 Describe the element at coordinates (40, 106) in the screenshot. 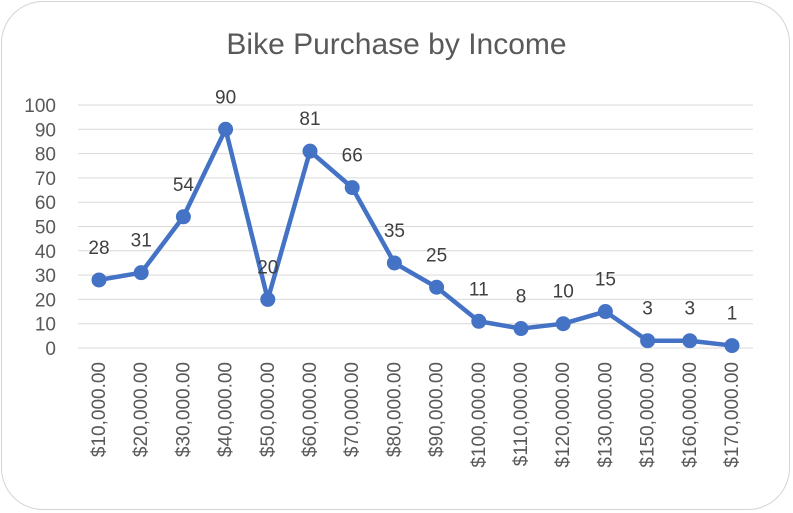

I see `y-tick-label: 100` at that location.